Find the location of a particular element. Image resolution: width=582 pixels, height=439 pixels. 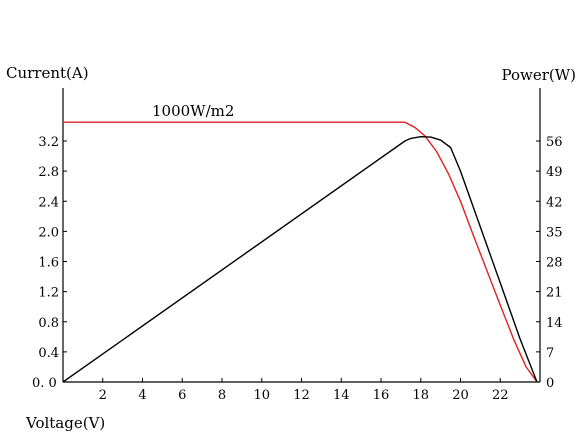

left-y-axis-ticks: 0.4 0.8 1.2 1.6 2.0 2.4 2.8 3.2 is located at coordinates (52, 248).